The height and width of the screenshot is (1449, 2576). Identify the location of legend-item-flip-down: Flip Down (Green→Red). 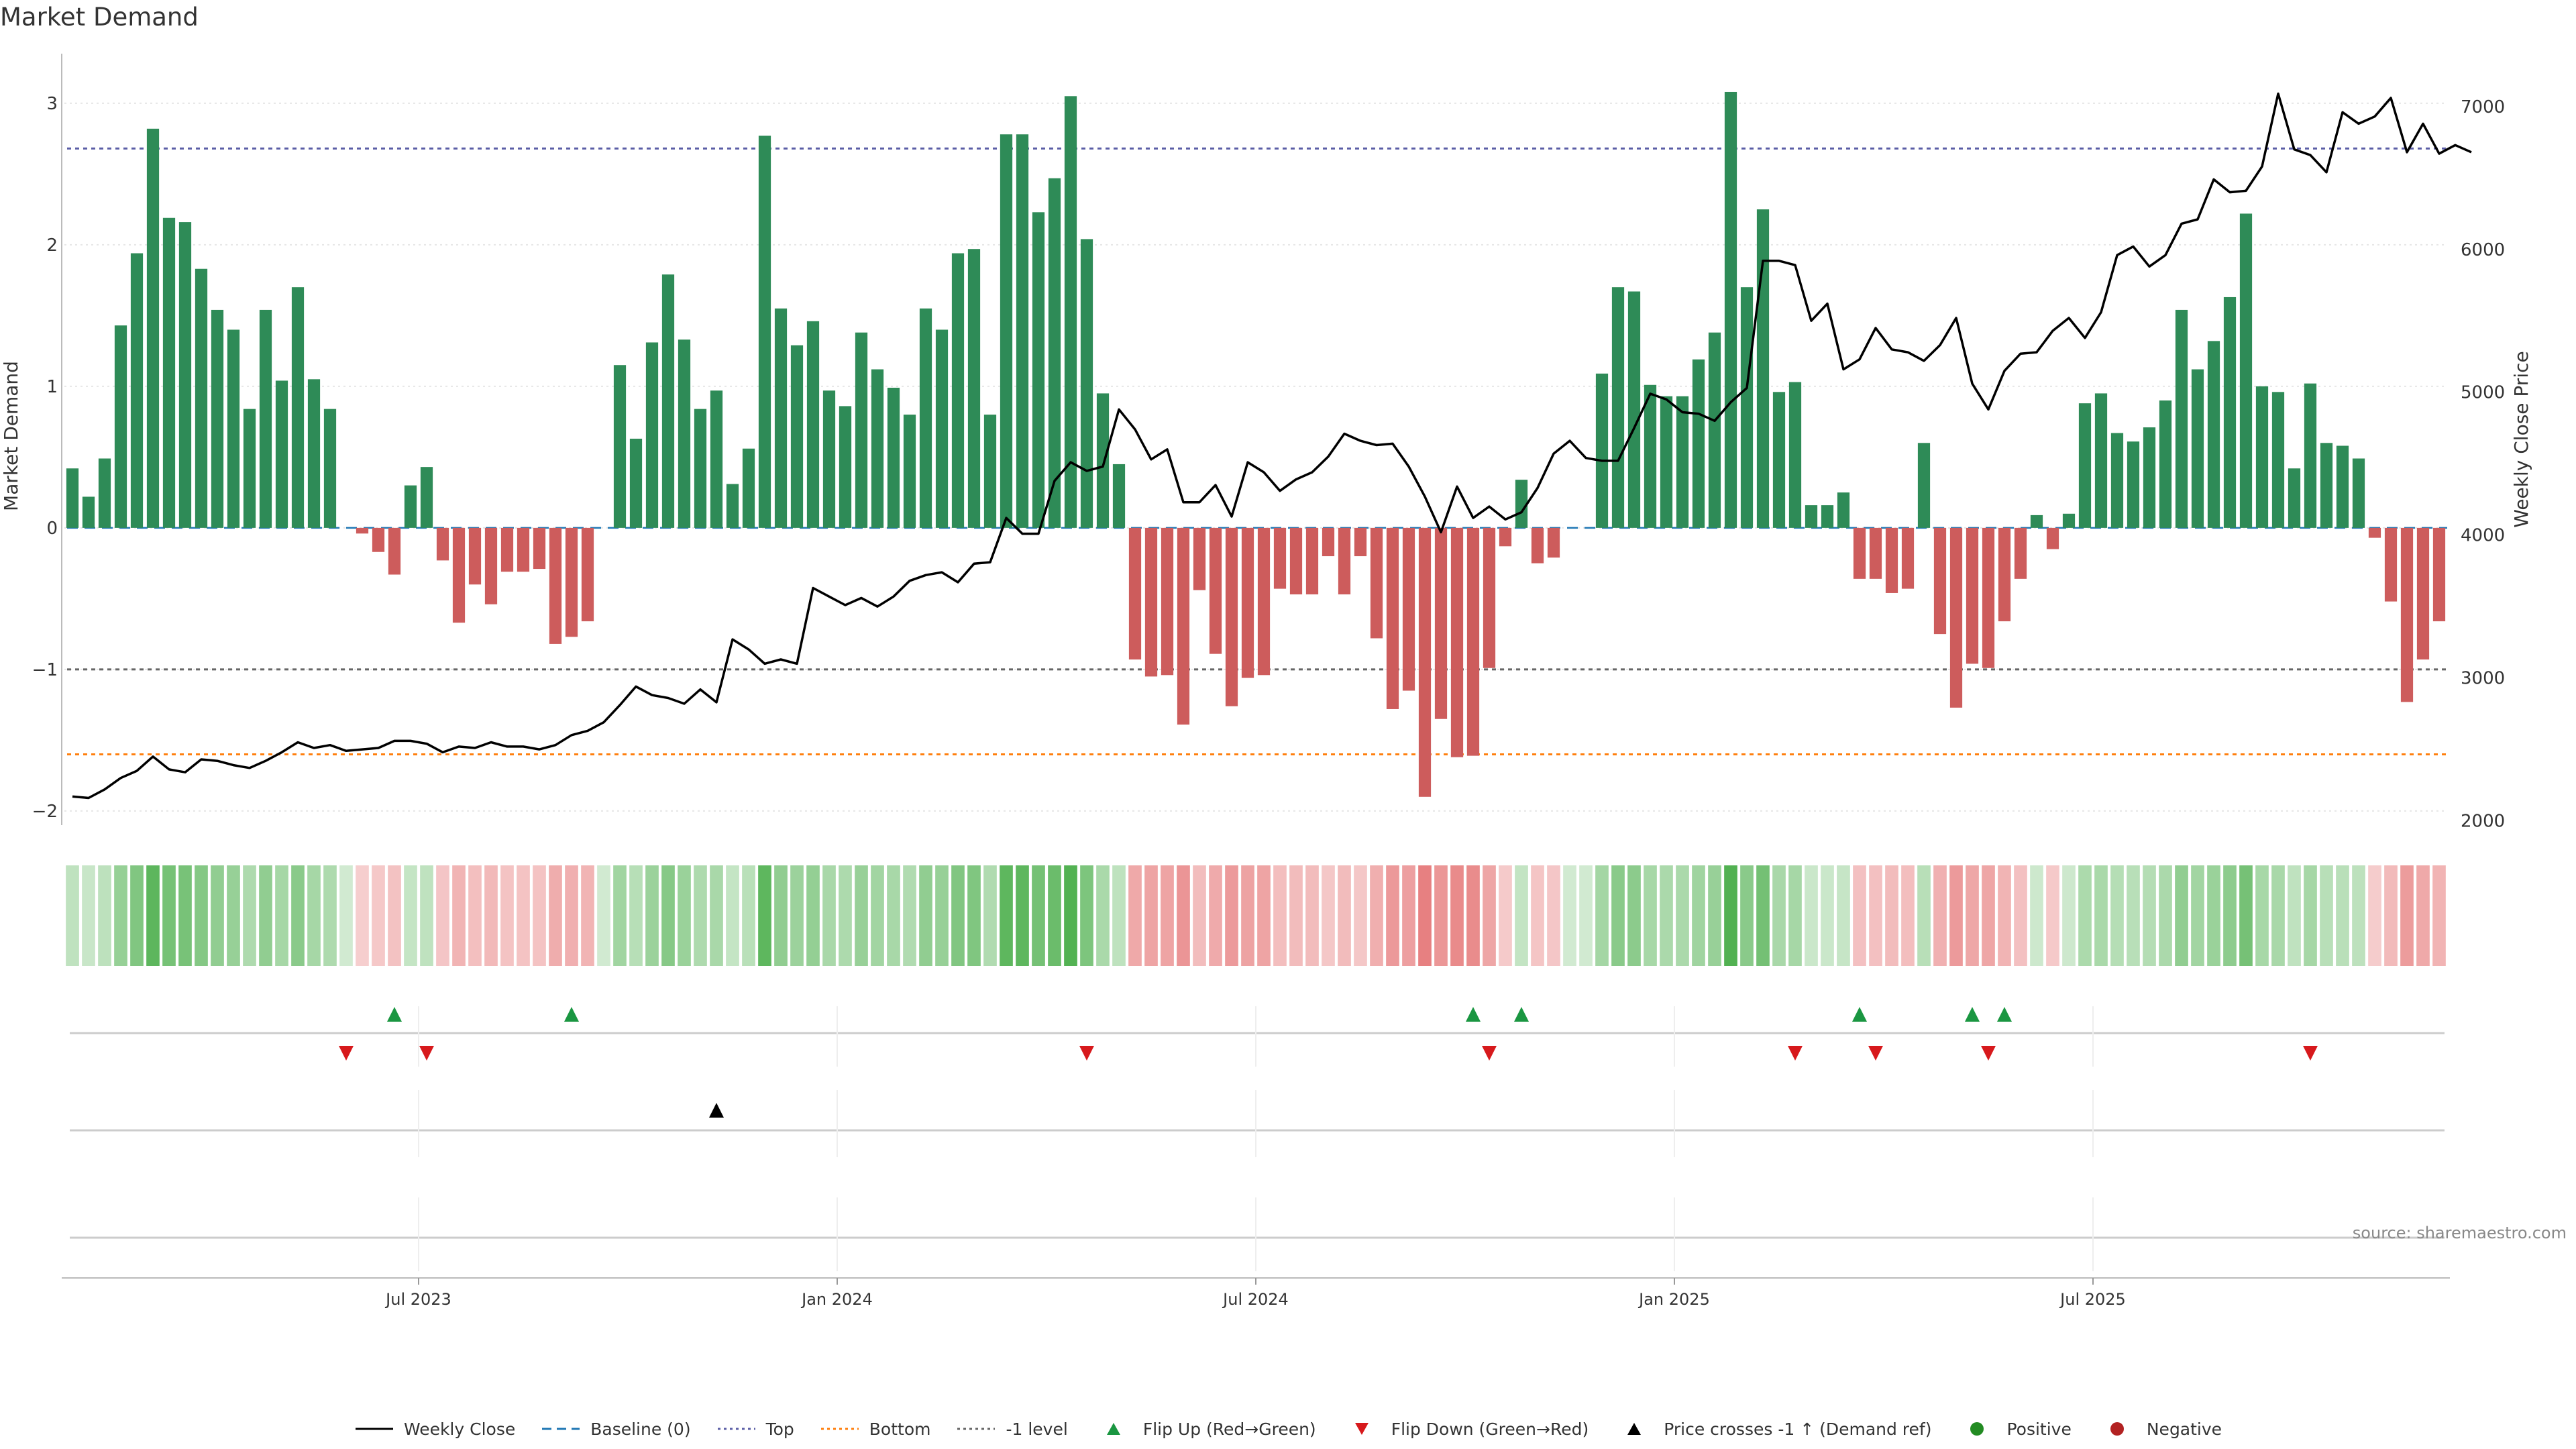
(1465, 1429).